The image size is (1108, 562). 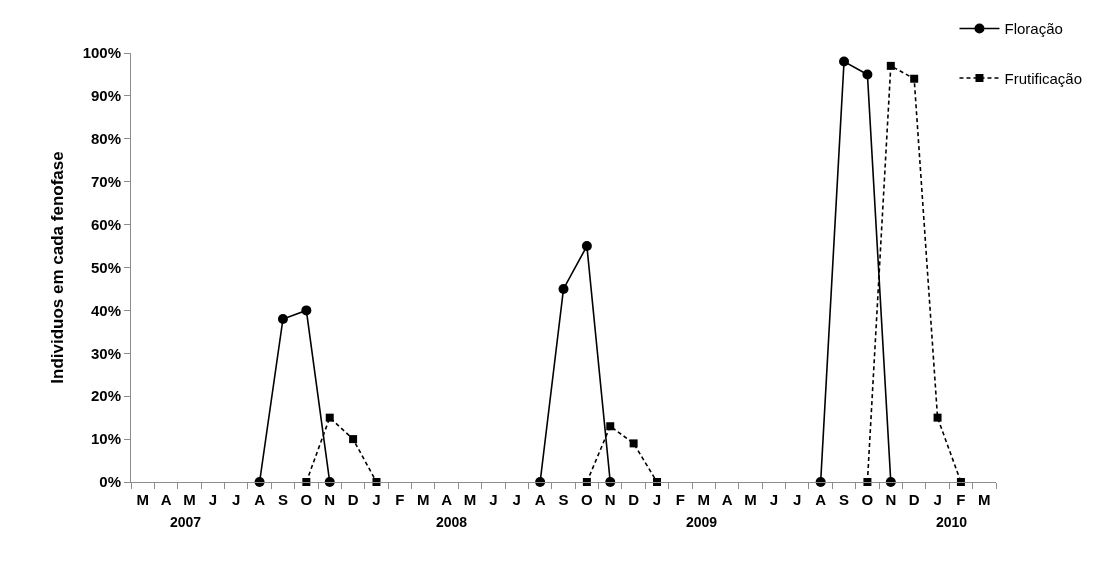 What do you see at coordinates (105, 439) in the screenshot?
I see `y-tick-label: 10%` at bounding box center [105, 439].